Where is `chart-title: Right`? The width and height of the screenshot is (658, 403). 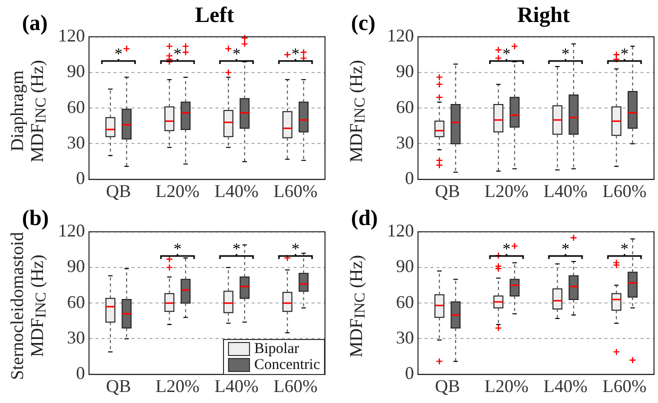 chart-title: Right is located at coordinates (543, 15).